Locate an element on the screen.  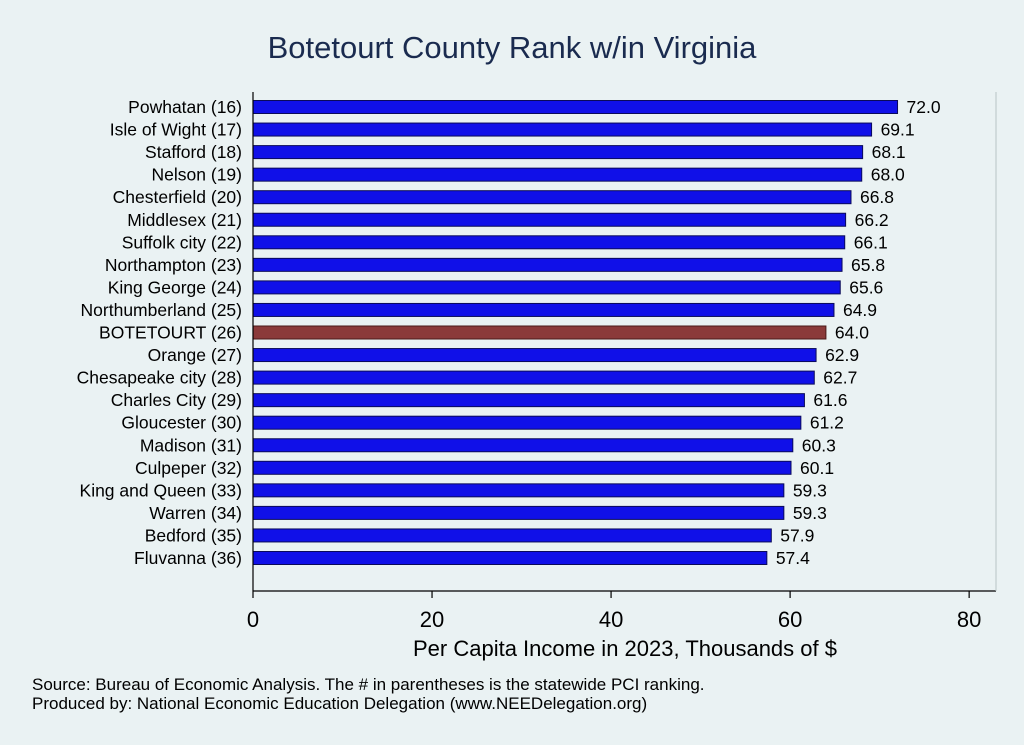
value-label-10: 64.0 is located at coordinates (852, 333).